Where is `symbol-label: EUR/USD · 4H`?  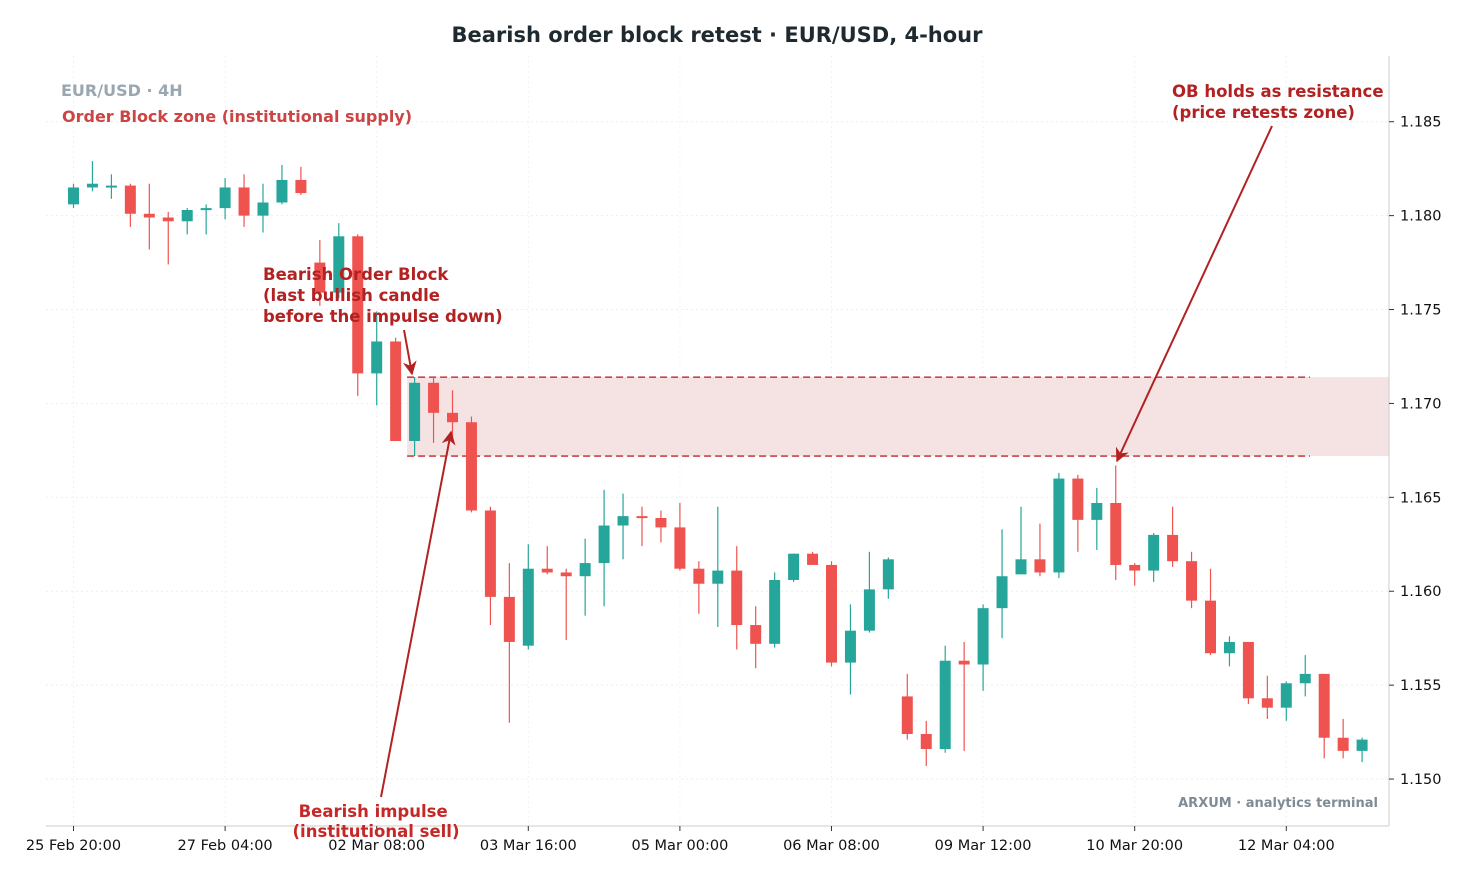
symbol-label: EUR/USD · 4H is located at coordinates (122, 90).